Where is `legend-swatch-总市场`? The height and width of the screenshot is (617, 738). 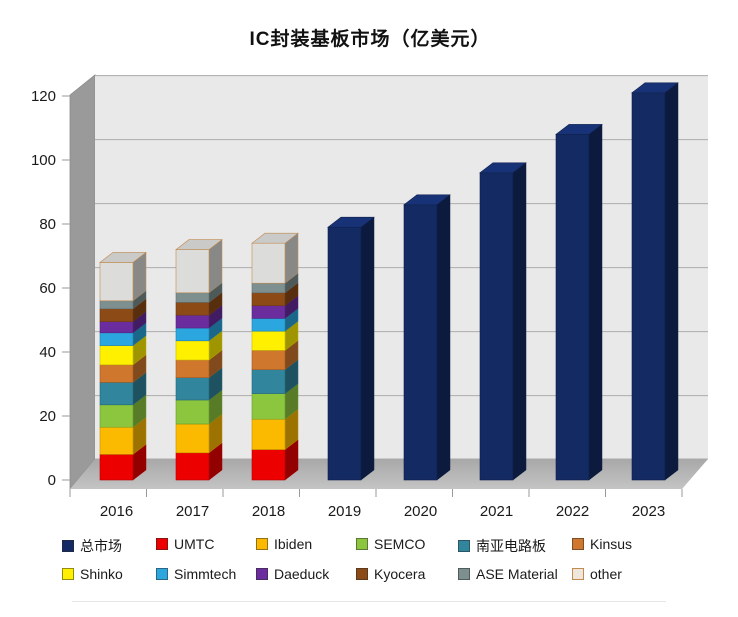
legend-swatch-总市场 is located at coordinates (68, 546).